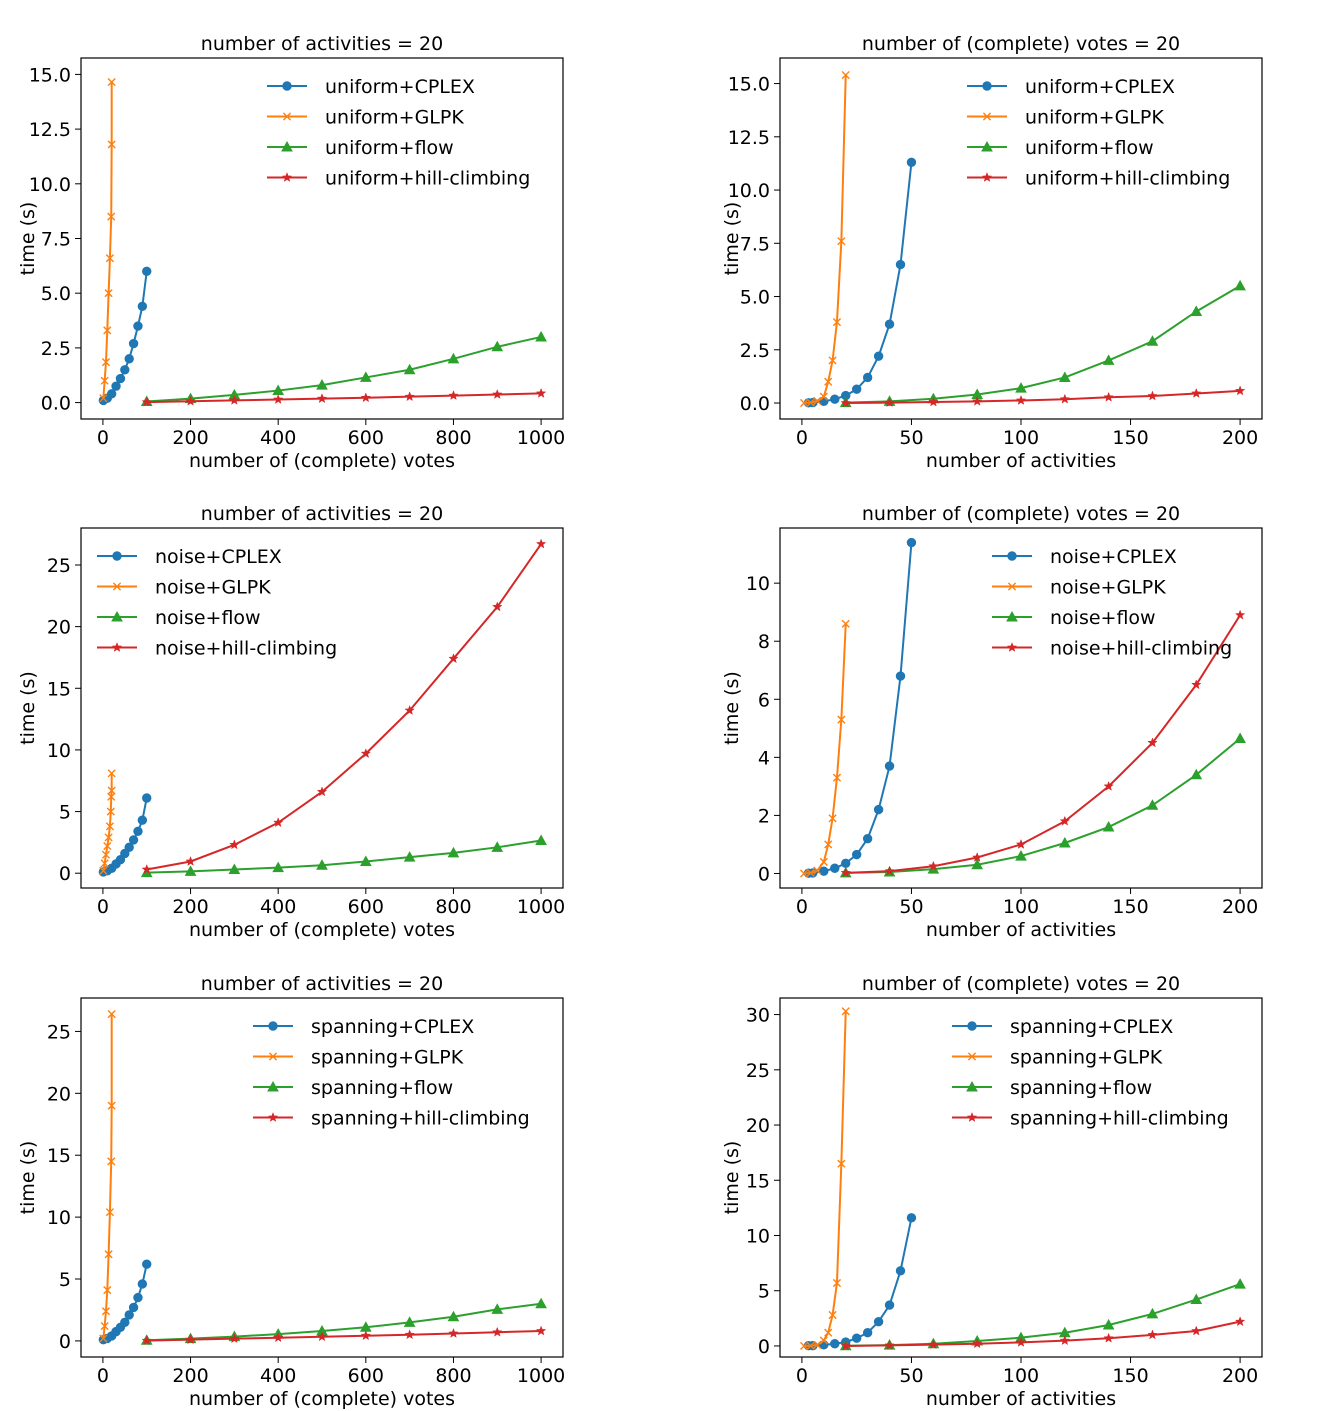  Describe the element at coordinates (1100, 87) in the screenshot. I see `legend-label: uniform+CPLEX` at that location.